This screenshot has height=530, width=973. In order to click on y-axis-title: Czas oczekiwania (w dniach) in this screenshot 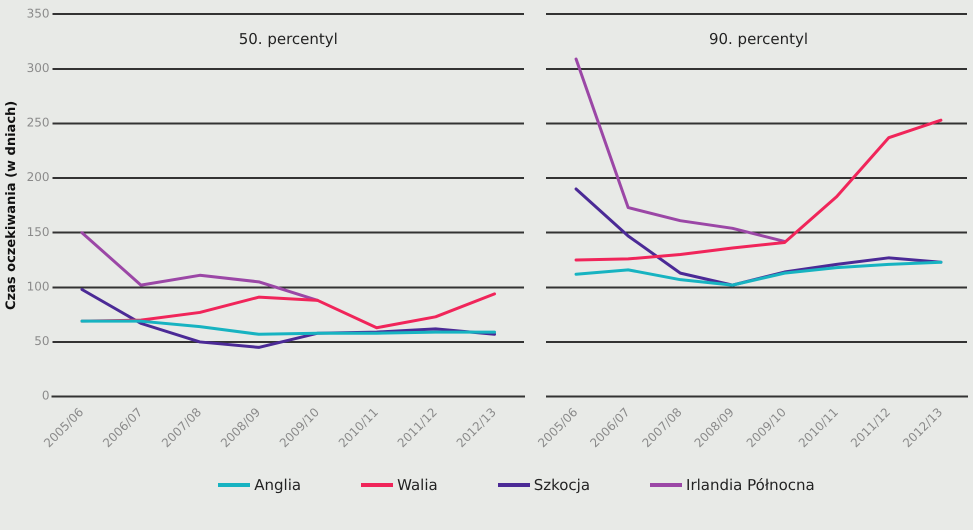, I will do `click(12, 205)`.